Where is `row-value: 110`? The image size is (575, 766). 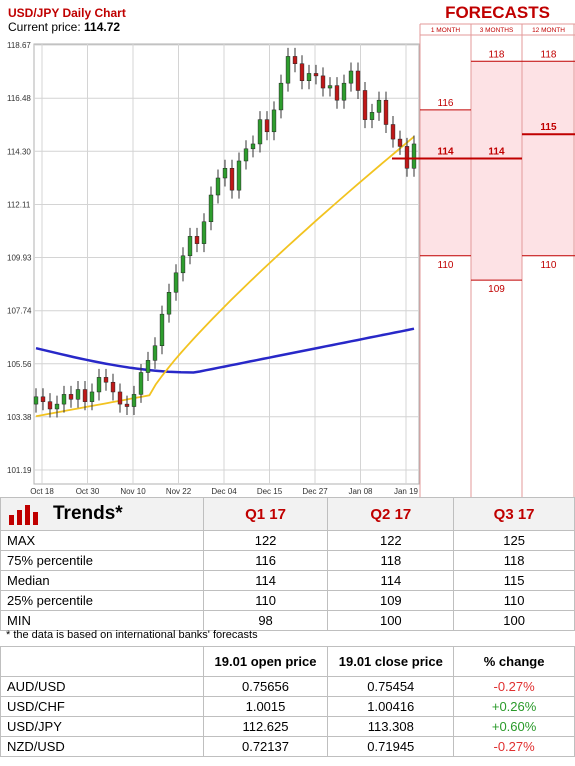
row-value: 110 is located at coordinates (514, 600).